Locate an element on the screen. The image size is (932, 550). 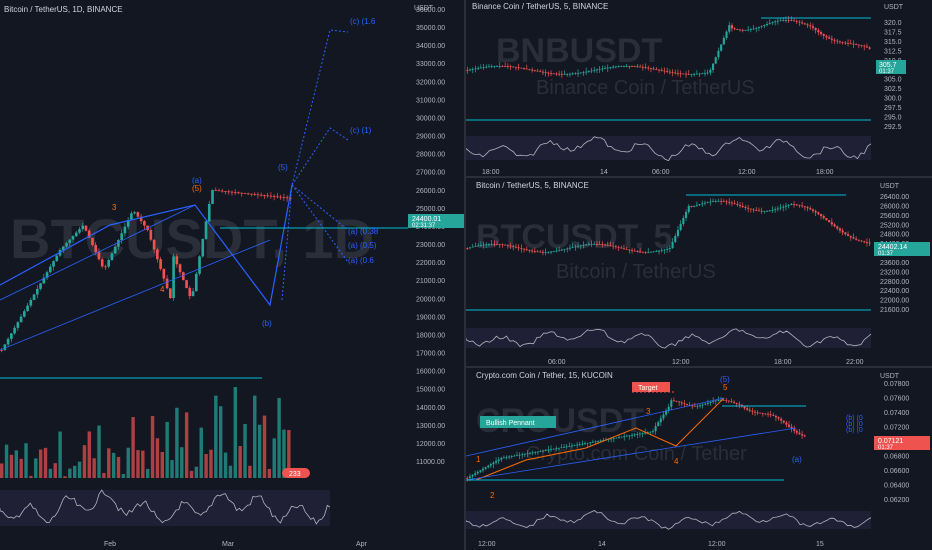
osc-band is located at coordinates (668, 148).